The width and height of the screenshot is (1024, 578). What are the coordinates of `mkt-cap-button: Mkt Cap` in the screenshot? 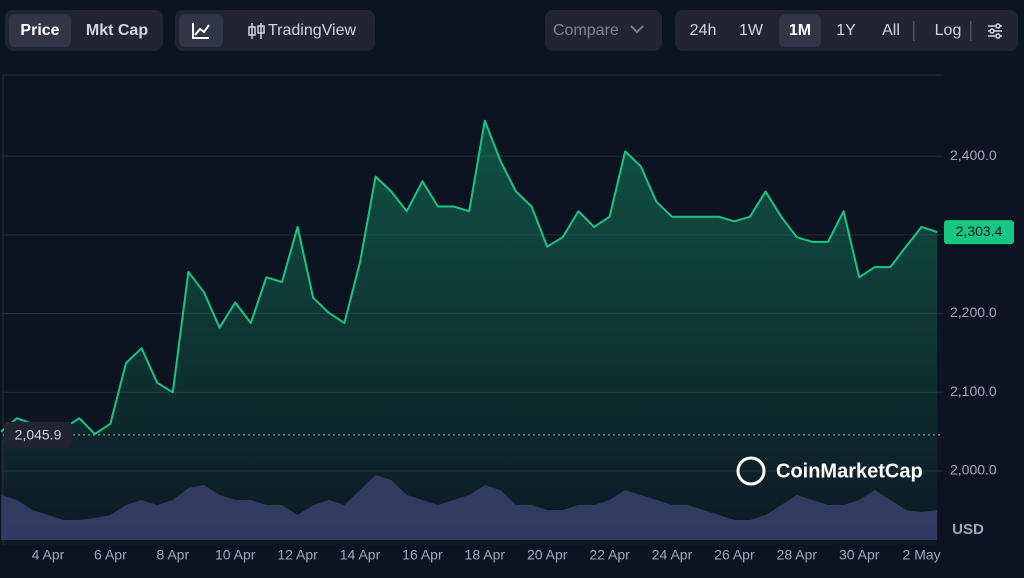 It's located at (117, 30).